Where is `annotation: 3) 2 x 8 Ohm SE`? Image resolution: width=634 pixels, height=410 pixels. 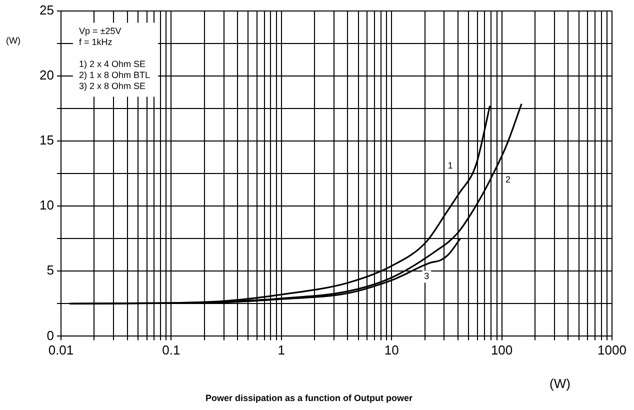
annotation: 3) 2 x 8 Ohm SE is located at coordinates (112, 85).